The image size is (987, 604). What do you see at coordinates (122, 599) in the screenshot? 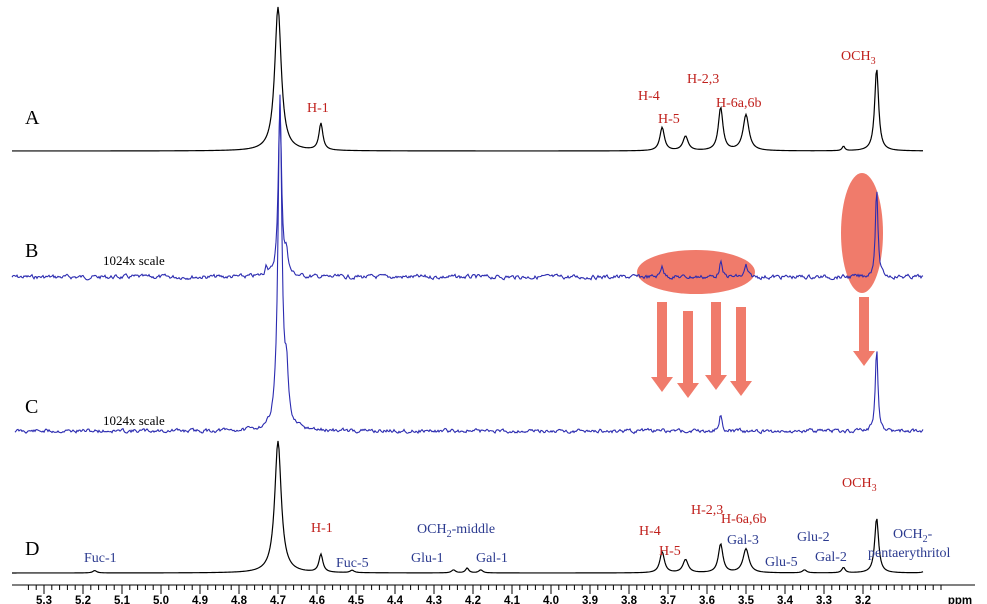
I see `tick-label: 5.1` at bounding box center [122, 599].